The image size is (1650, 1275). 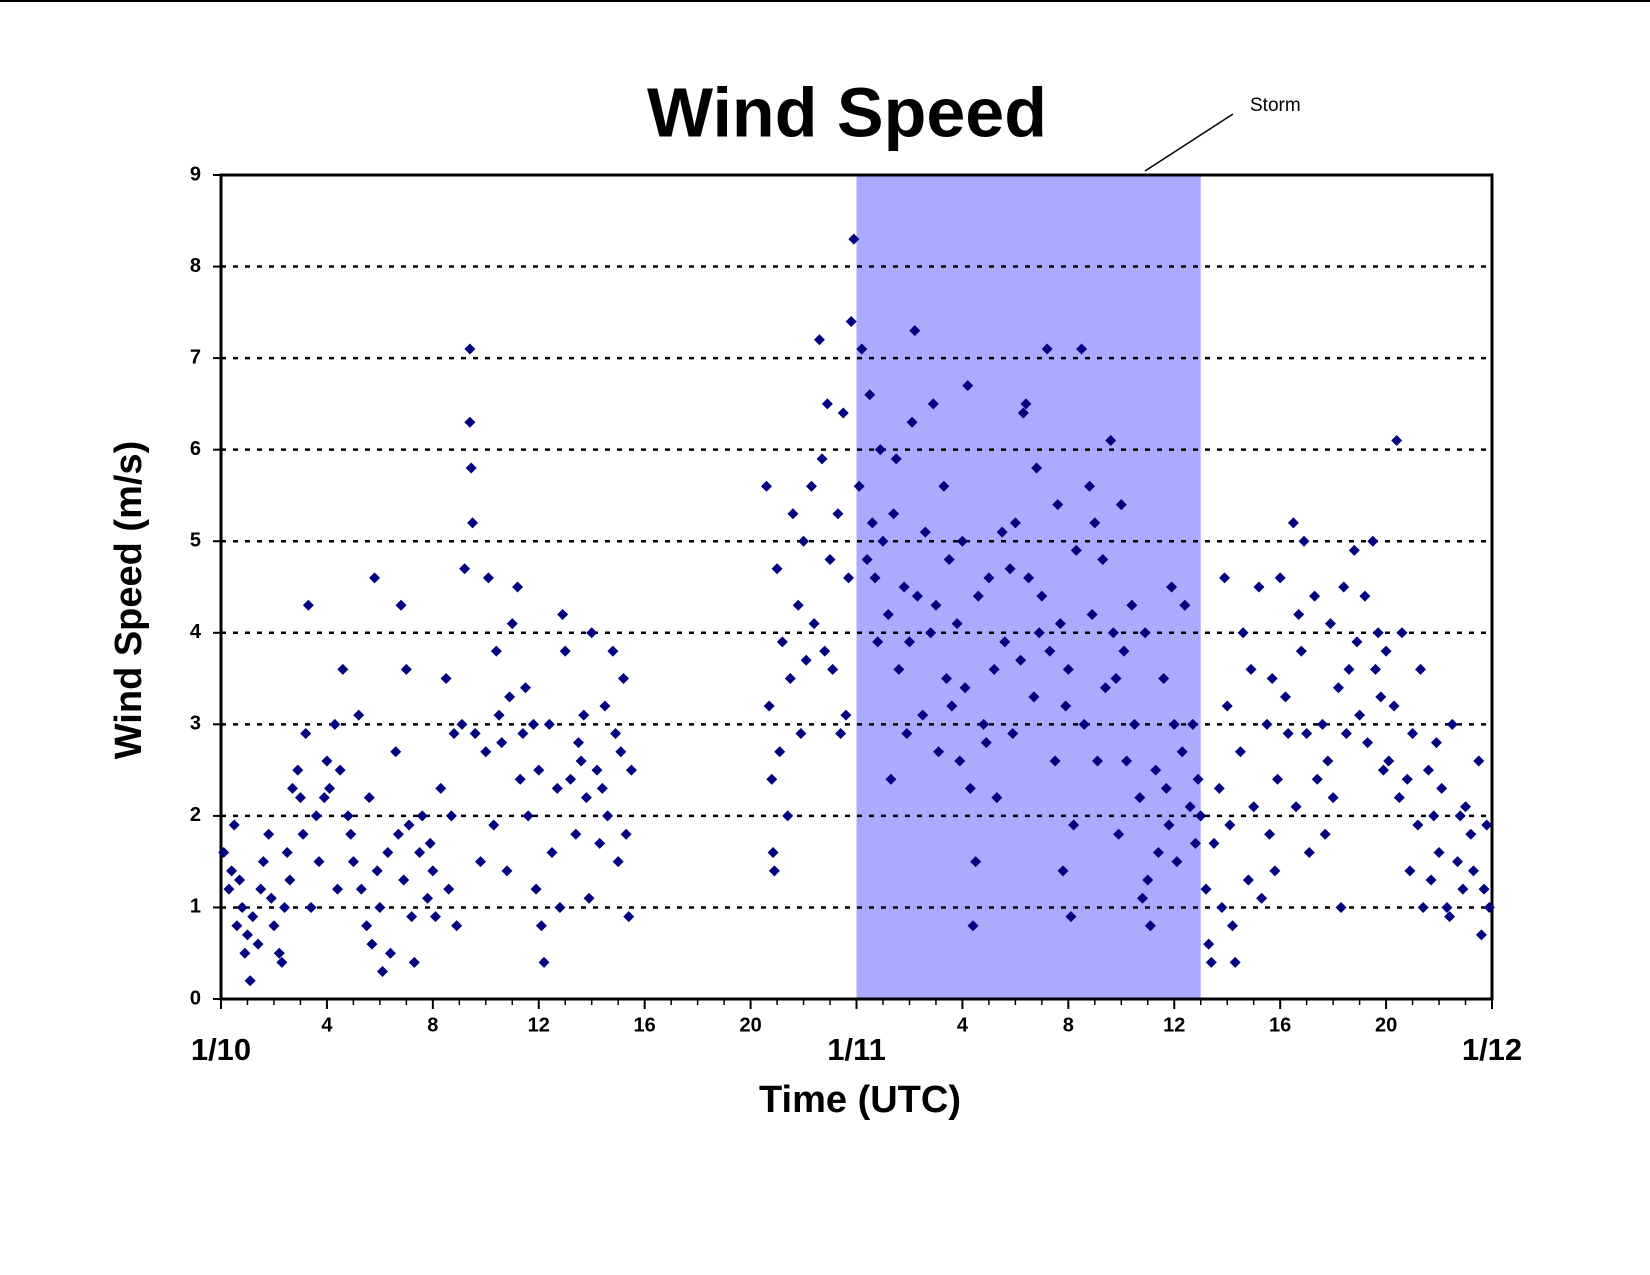 What do you see at coordinates (860, 1100) in the screenshot?
I see `x-axis-label: Time (UTC)` at bounding box center [860, 1100].